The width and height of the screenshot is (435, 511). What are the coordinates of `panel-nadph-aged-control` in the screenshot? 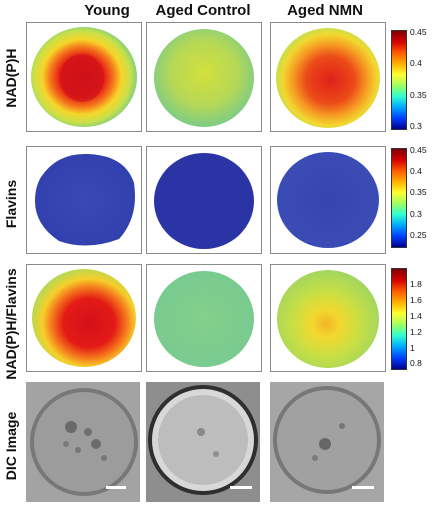 It's located at (204, 77).